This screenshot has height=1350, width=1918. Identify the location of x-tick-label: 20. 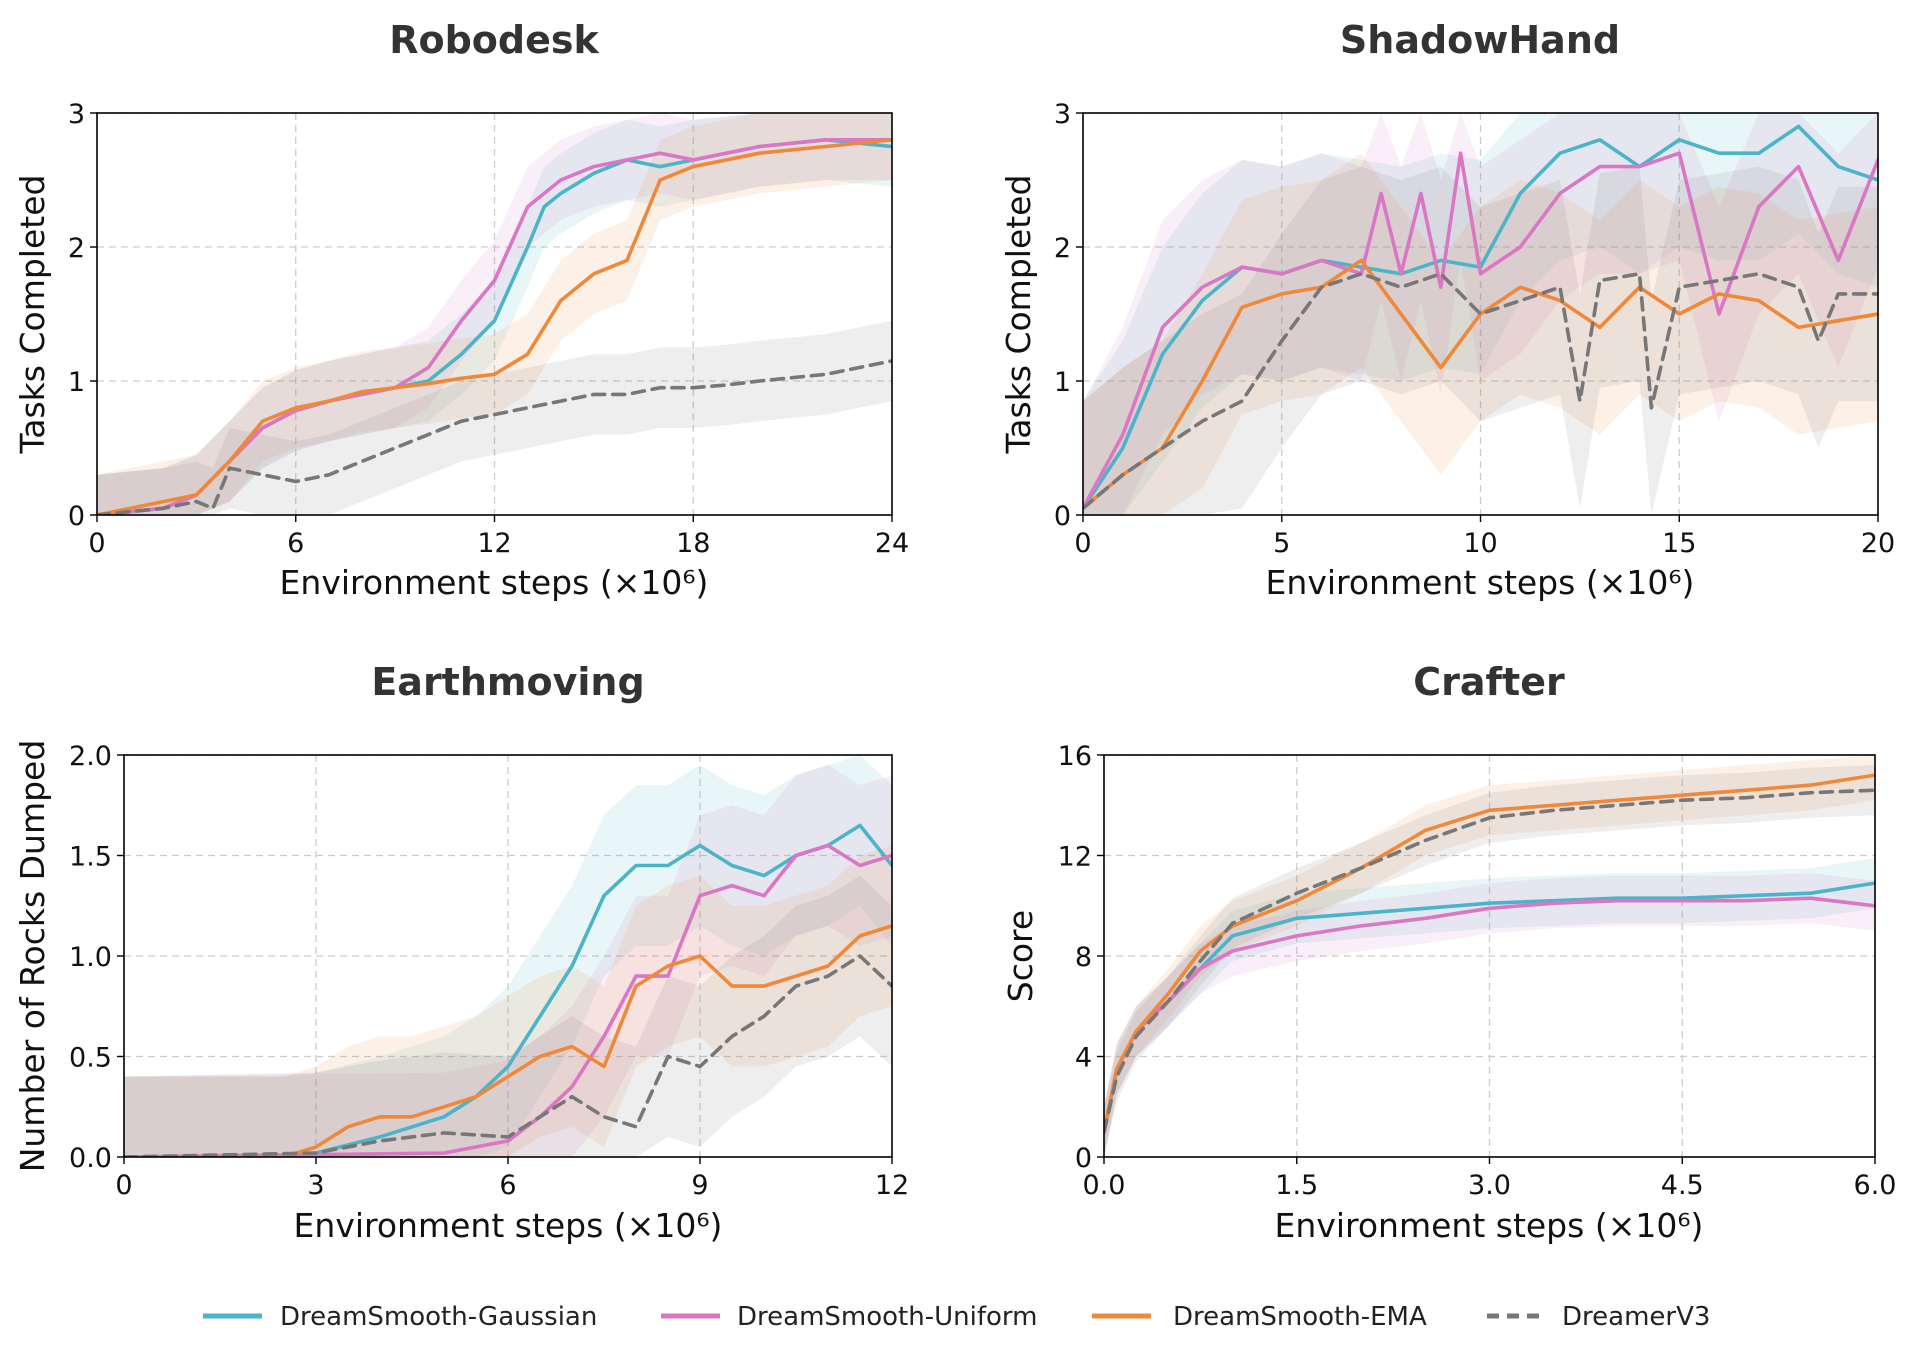
(1878, 543).